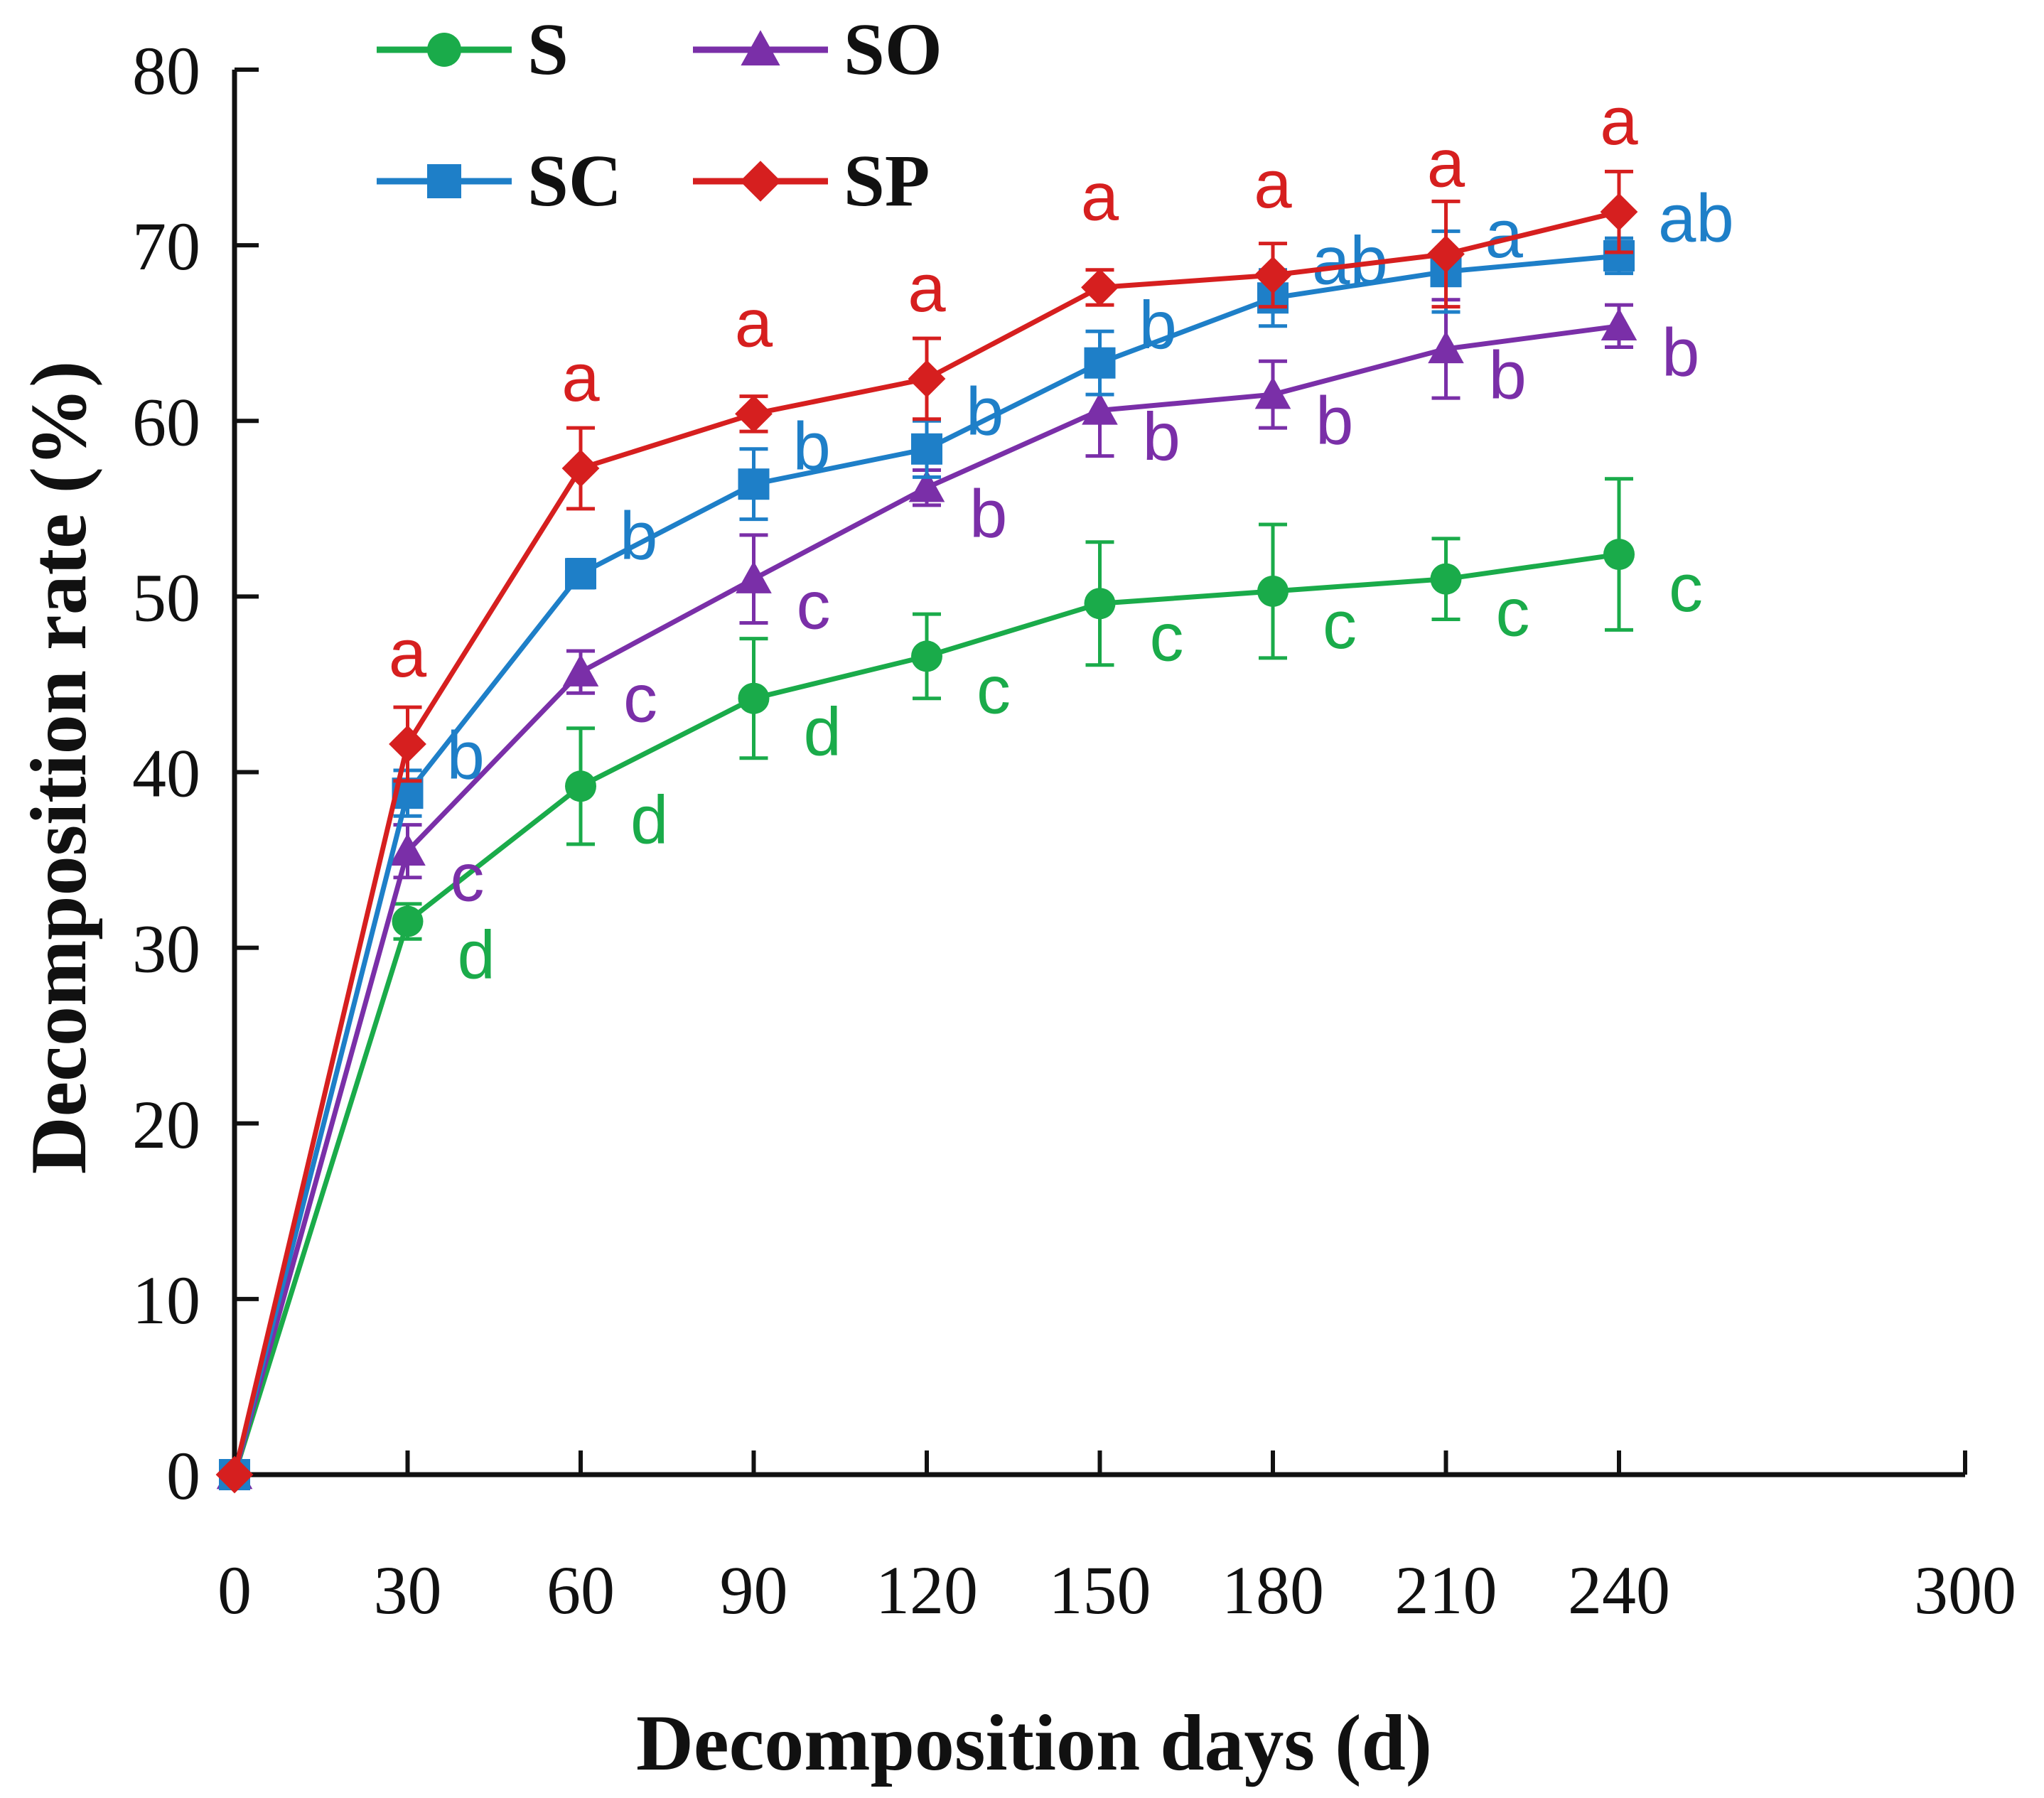  What do you see at coordinates (1446, 1590) in the screenshot?
I see `x-tick-label: 210` at bounding box center [1446, 1590].